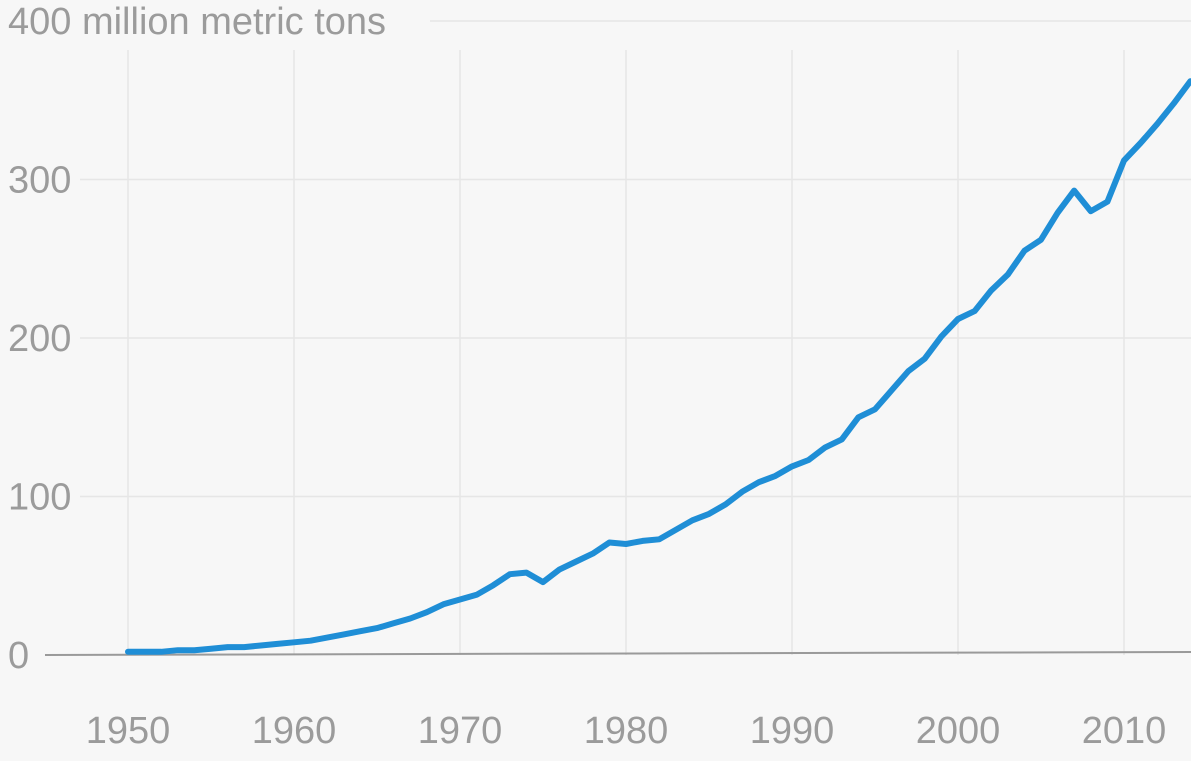 The height and width of the screenshot is (761, 1191). What do you see at coordinates (18, 656) in the screenshot?
I see `y-tick-label-0: 0` at bounding box center [18, 656].